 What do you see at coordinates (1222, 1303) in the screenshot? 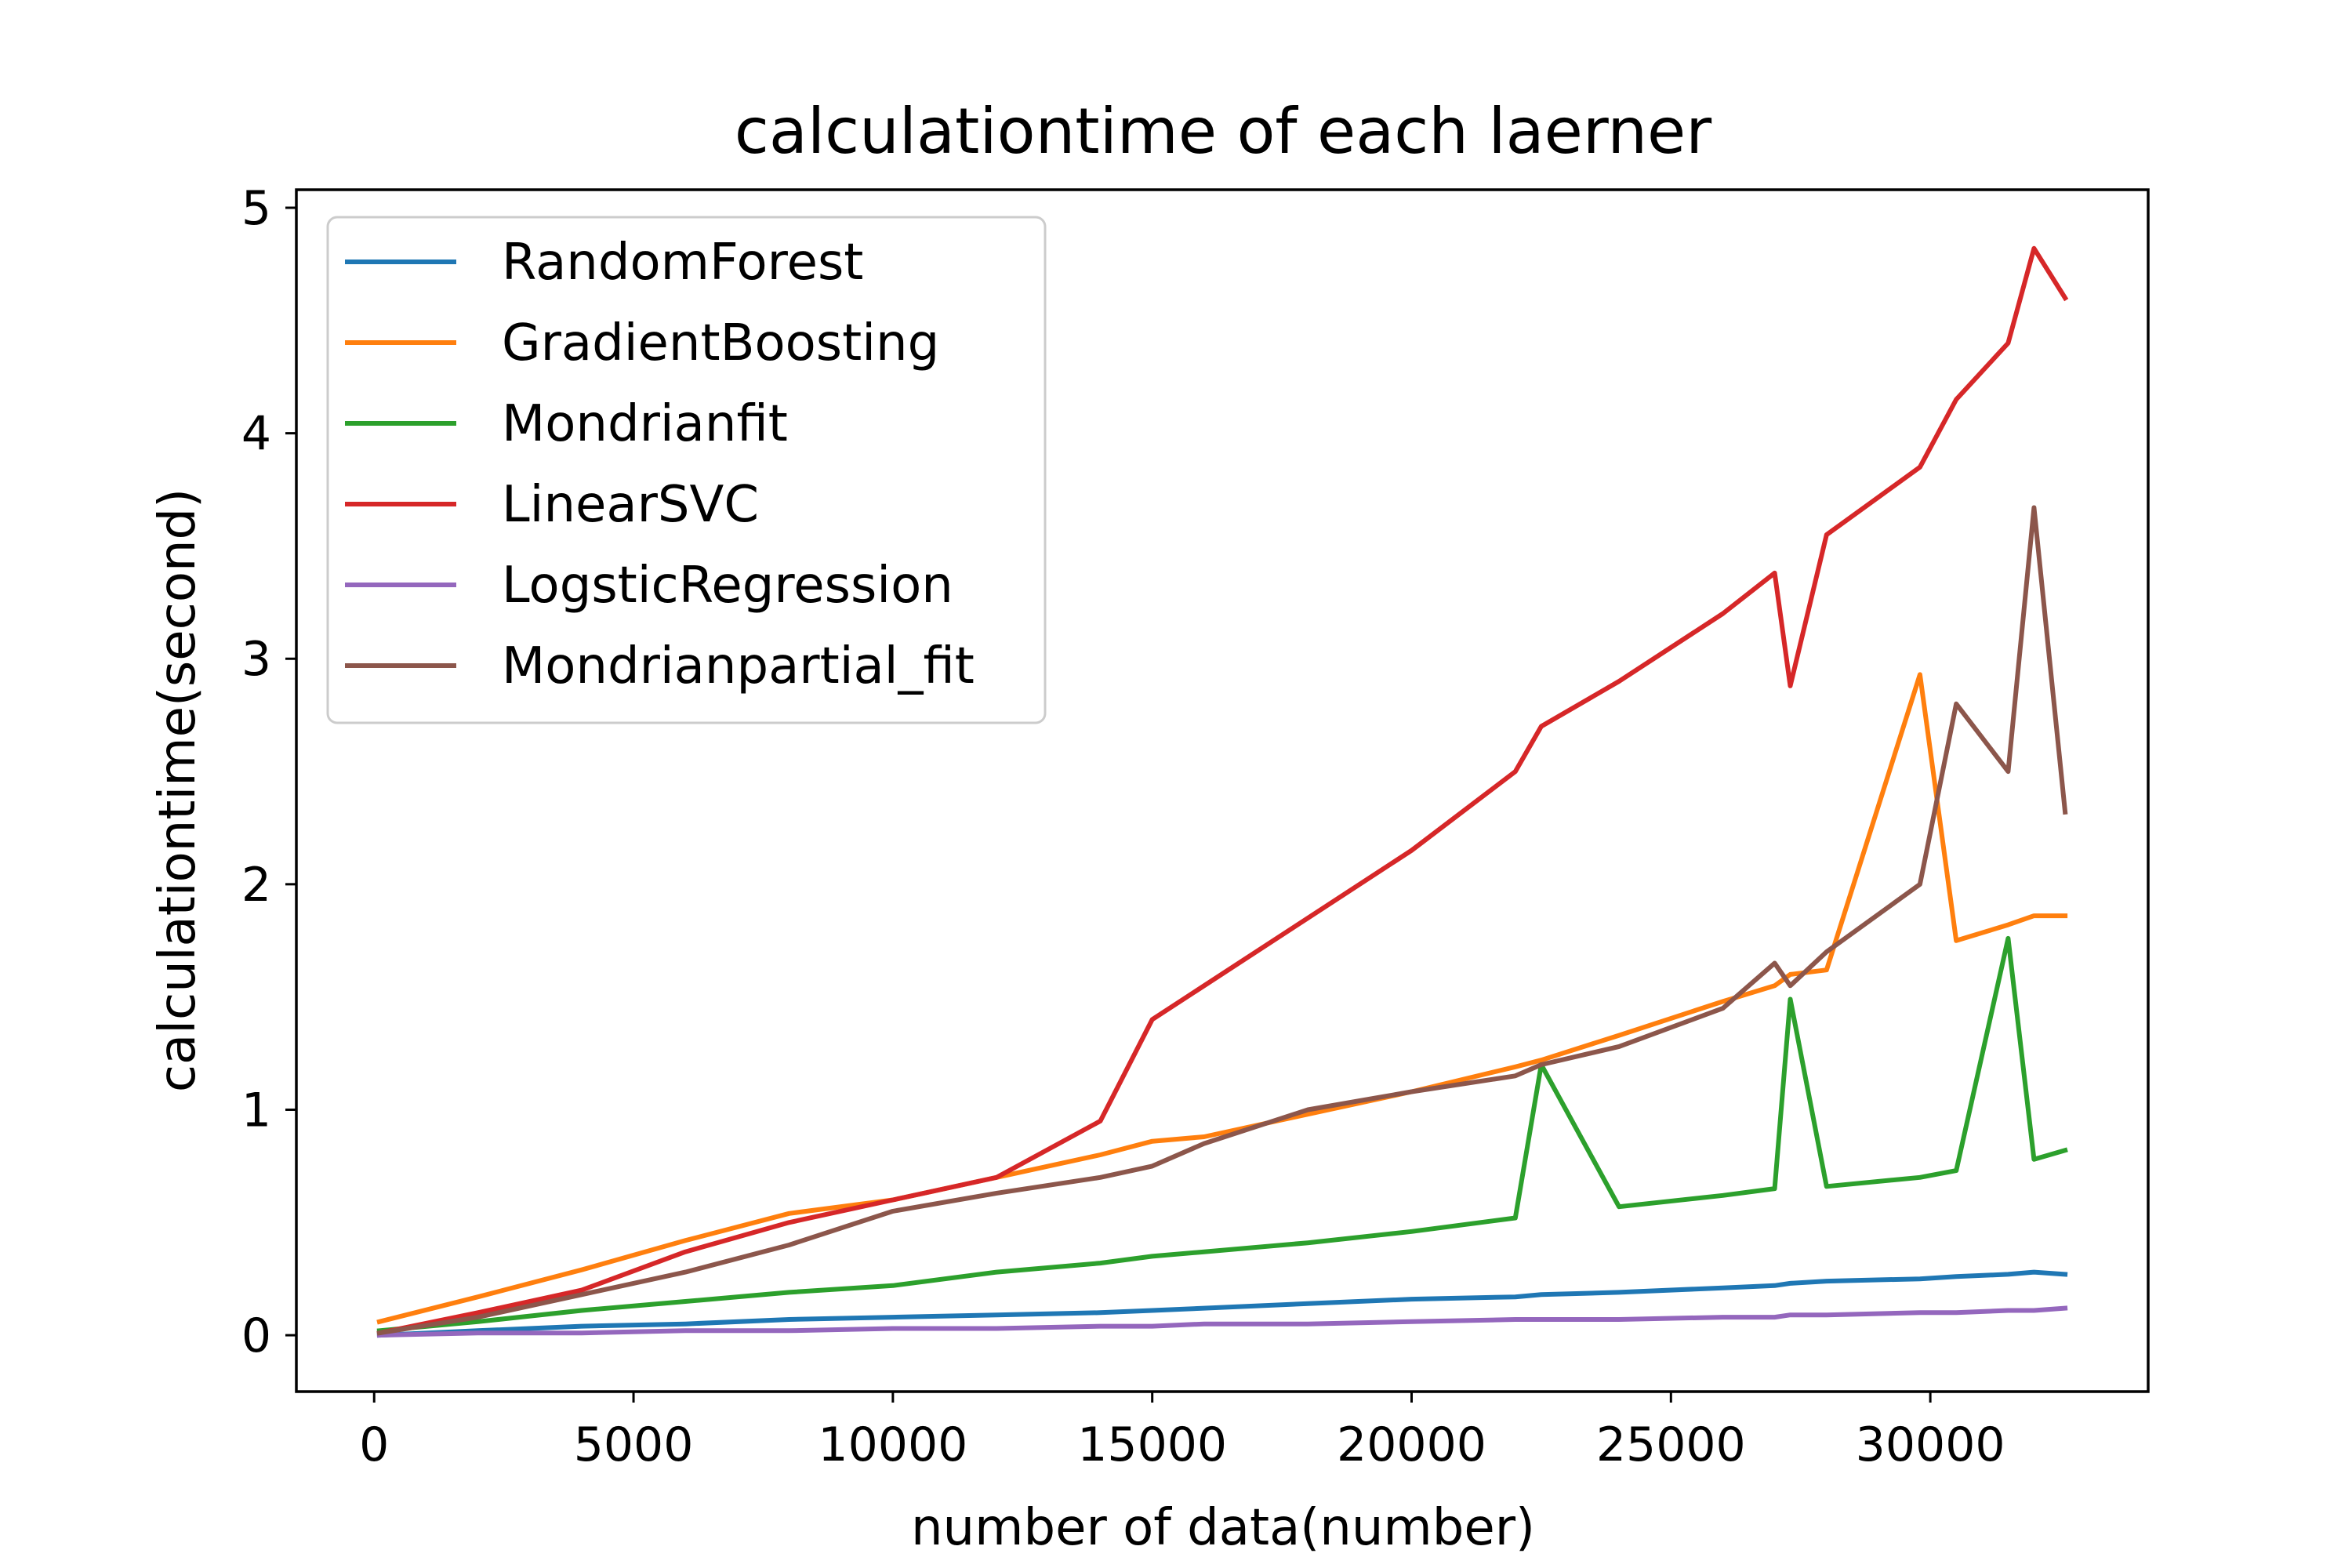
I see `series-line-RandomForest` at bounding box center [1222, 1303].